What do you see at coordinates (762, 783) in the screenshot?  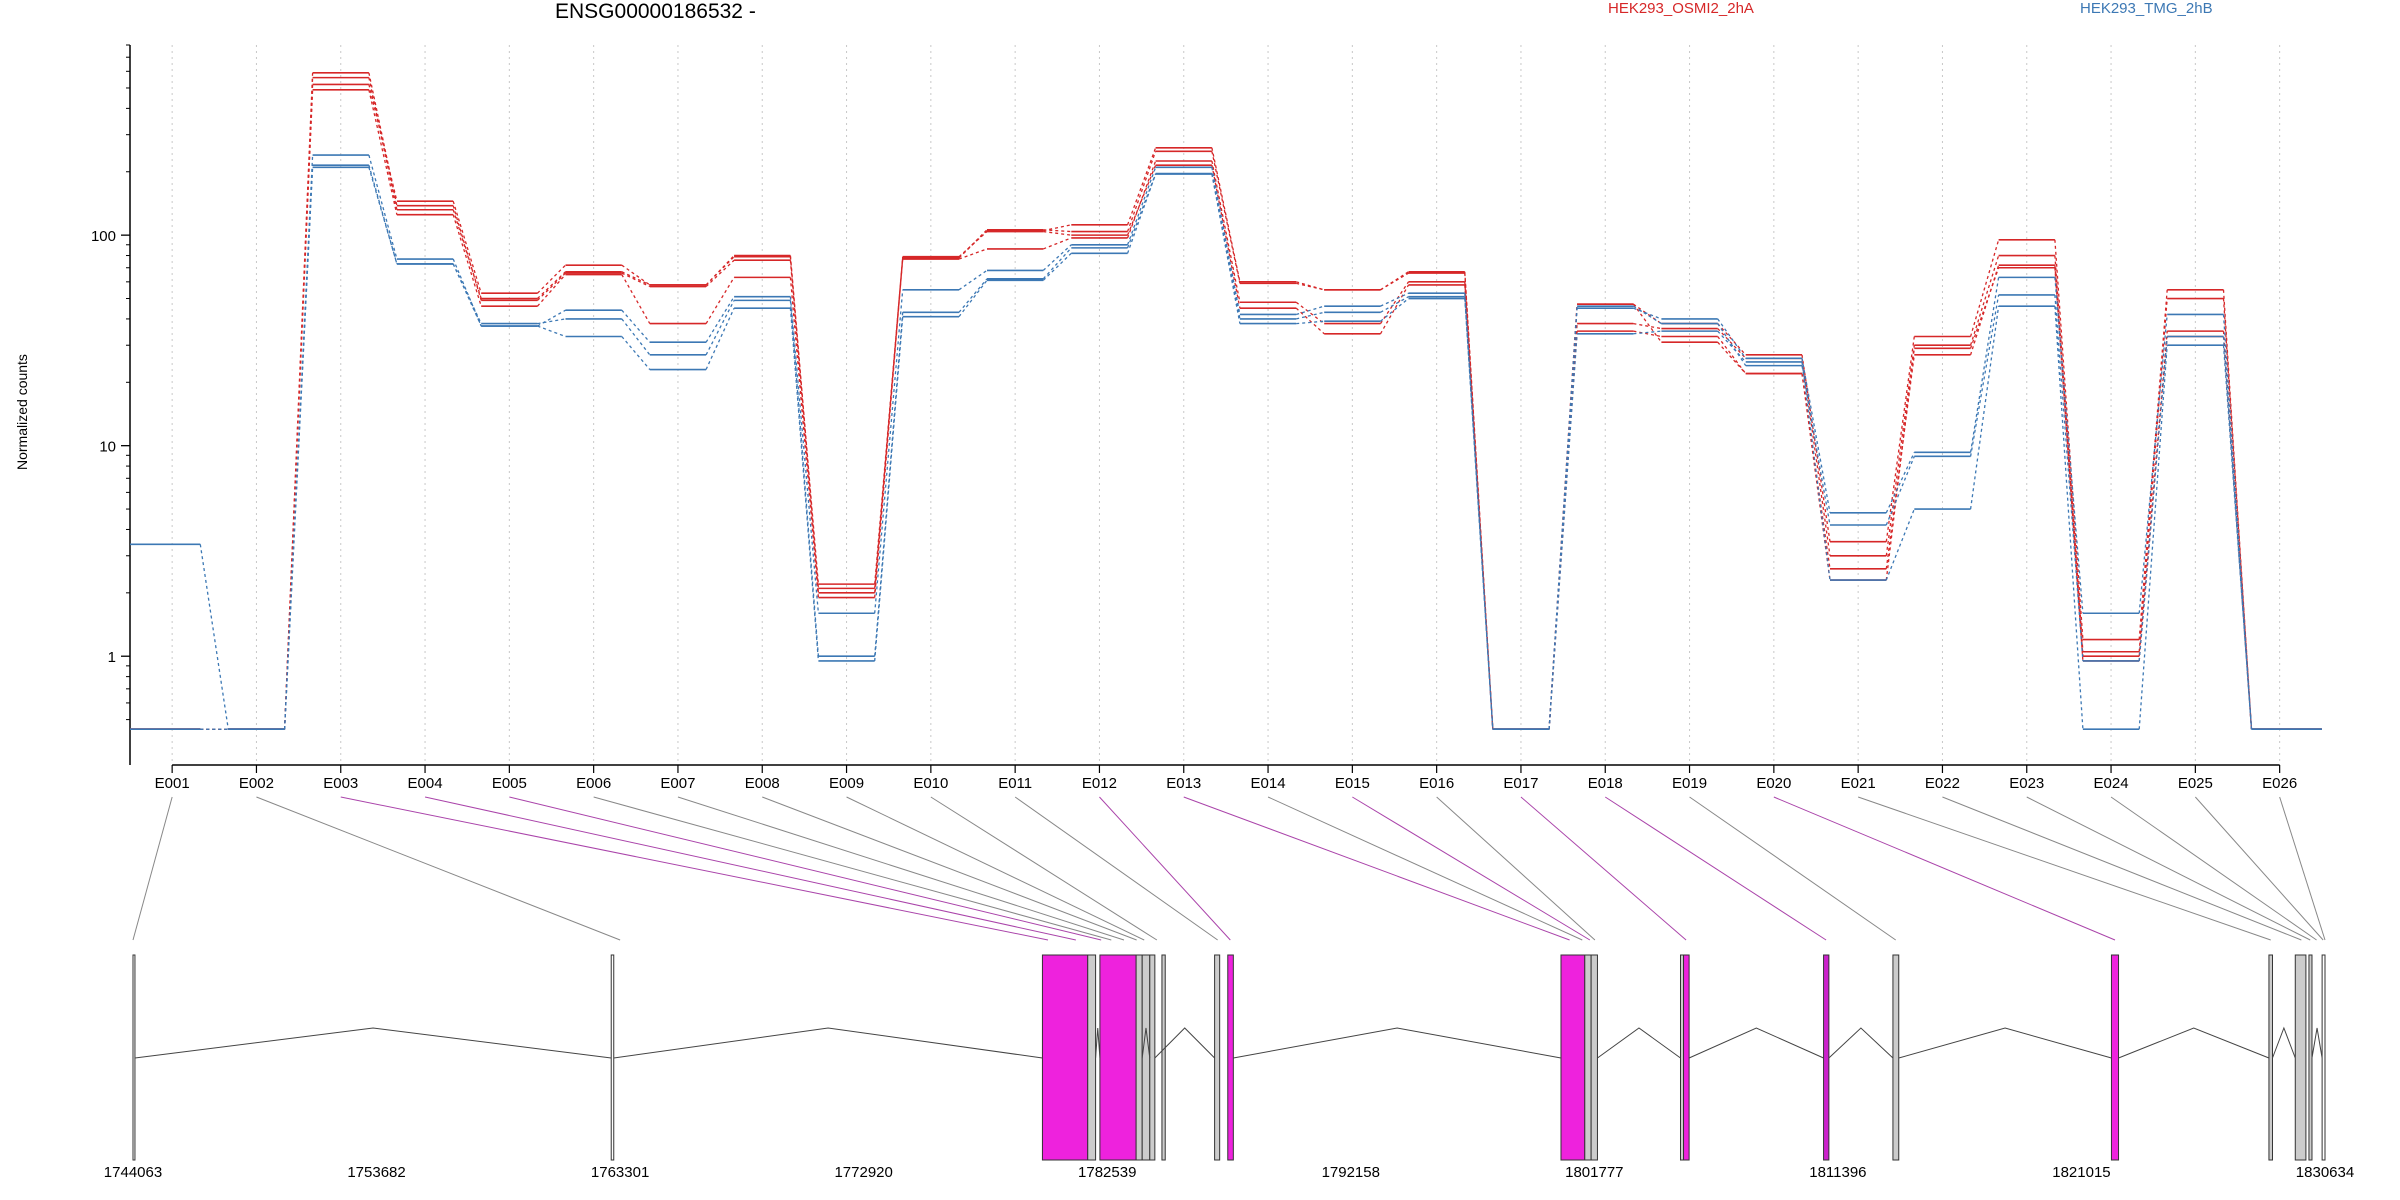 I see `x-tick-label-e008: E008` at bounding box center [762, 783].